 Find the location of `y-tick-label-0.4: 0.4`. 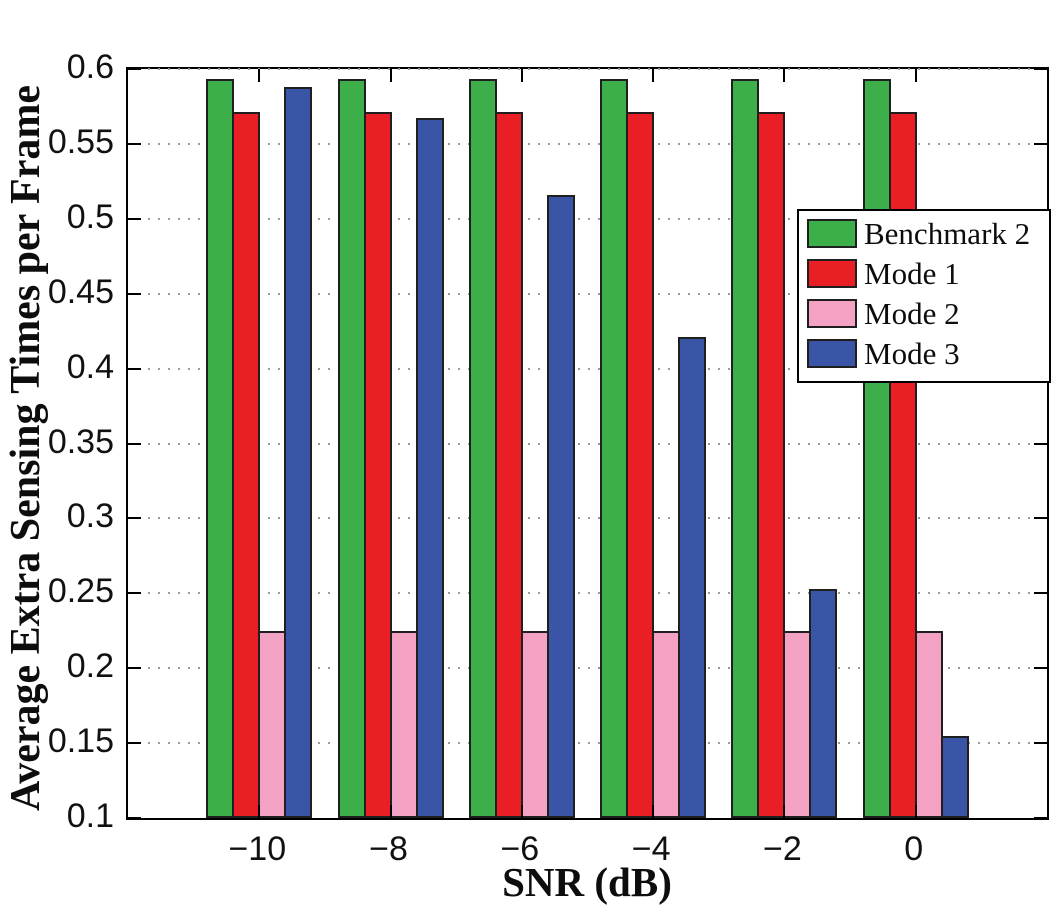

y-tick-label-0.4: 0.4 is located at coordinates (90, 366).